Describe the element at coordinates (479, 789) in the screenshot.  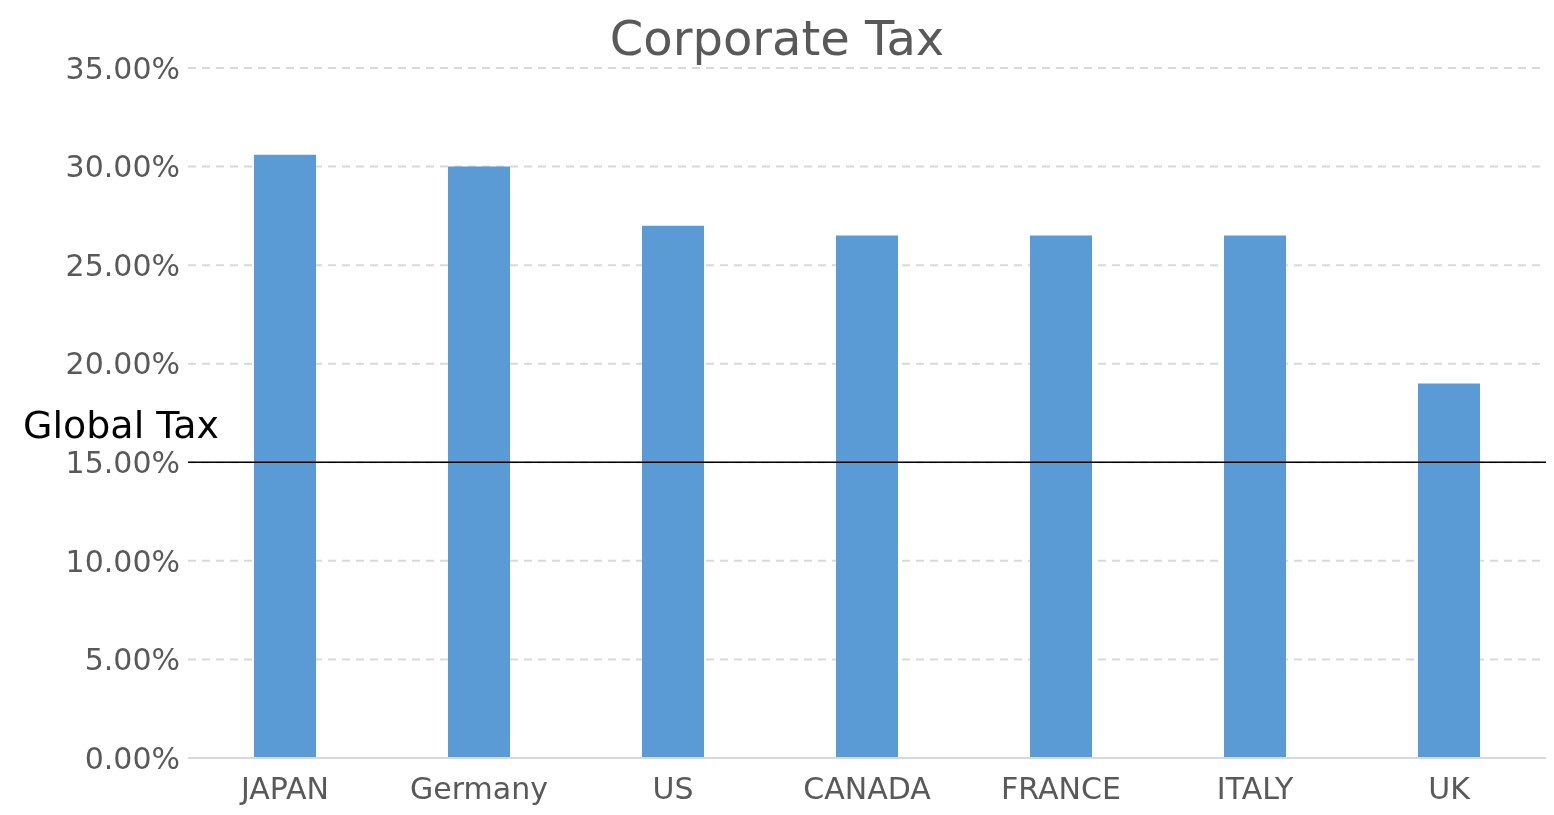
I see `x-tick-label: Germany` at that location.